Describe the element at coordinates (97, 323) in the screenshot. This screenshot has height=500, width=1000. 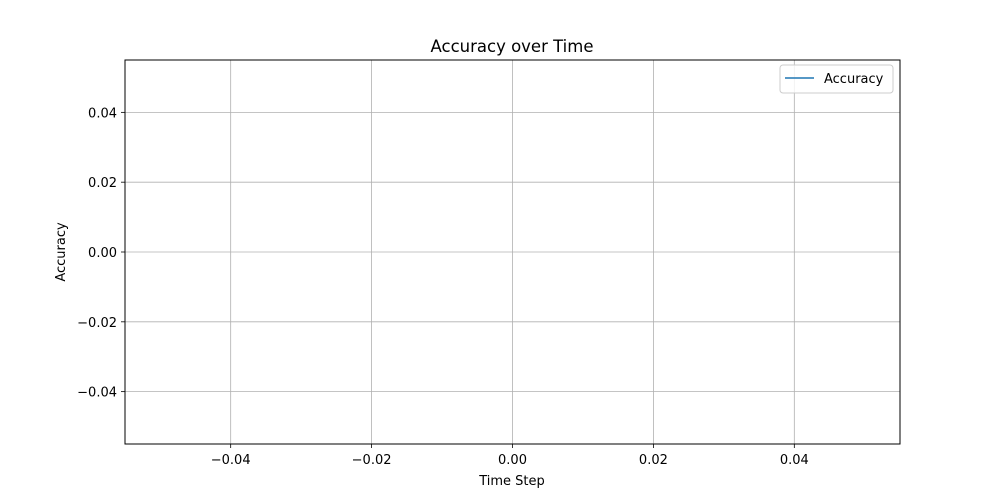
I see `y-tick-label: −0.02` at that location.